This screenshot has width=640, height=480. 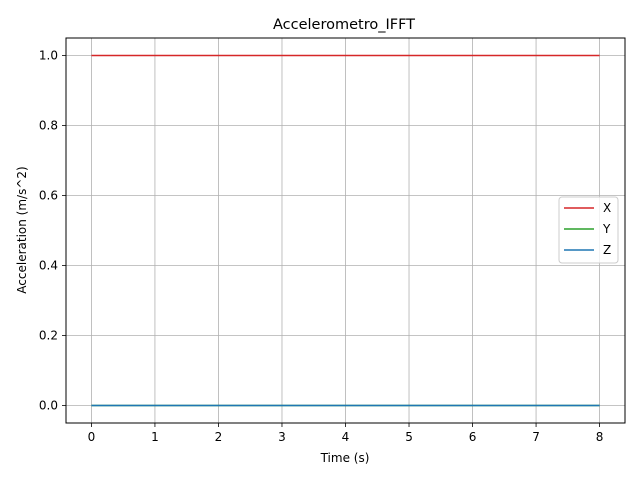 I want to click on y-tick-label: 0.6, so click(x=48, y=196).